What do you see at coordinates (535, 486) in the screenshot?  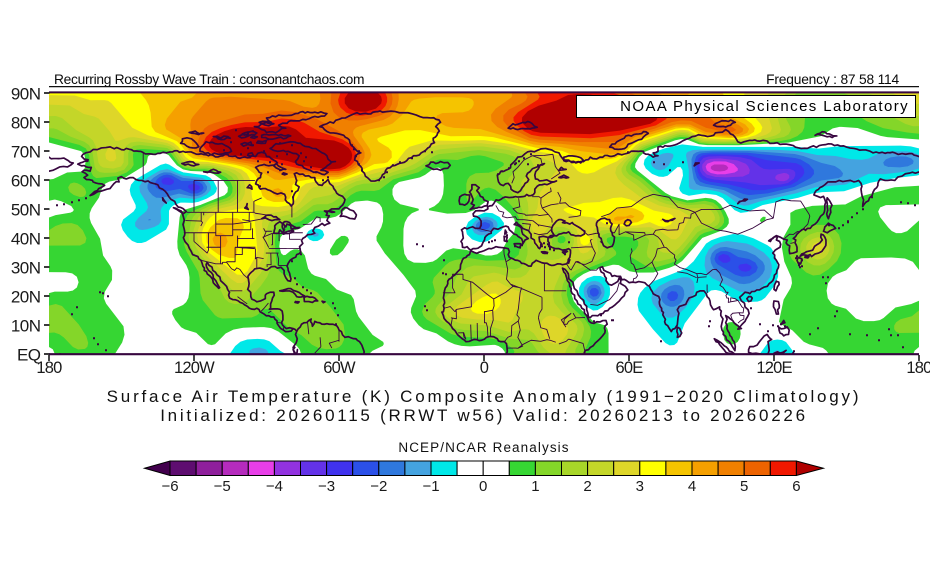 I see `svg-text: 1` at bounding box center [535, 486].